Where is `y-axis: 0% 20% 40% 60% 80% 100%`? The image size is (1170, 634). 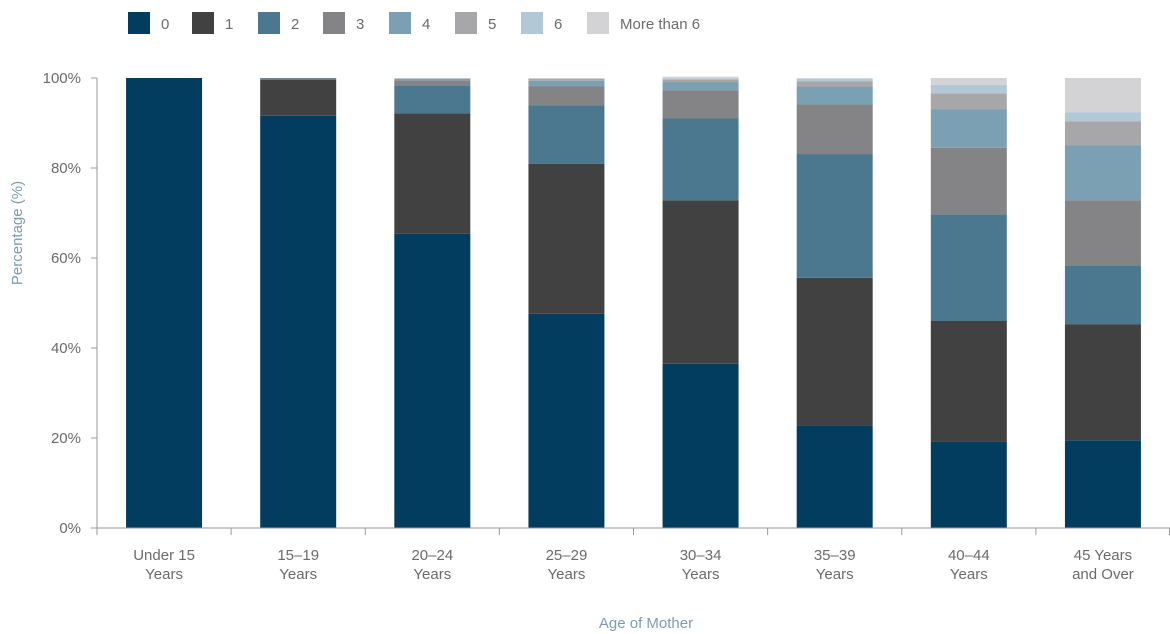 y-axis: 0% 20% 40% 60% 80% 100% is located at coordinates (70, 303).